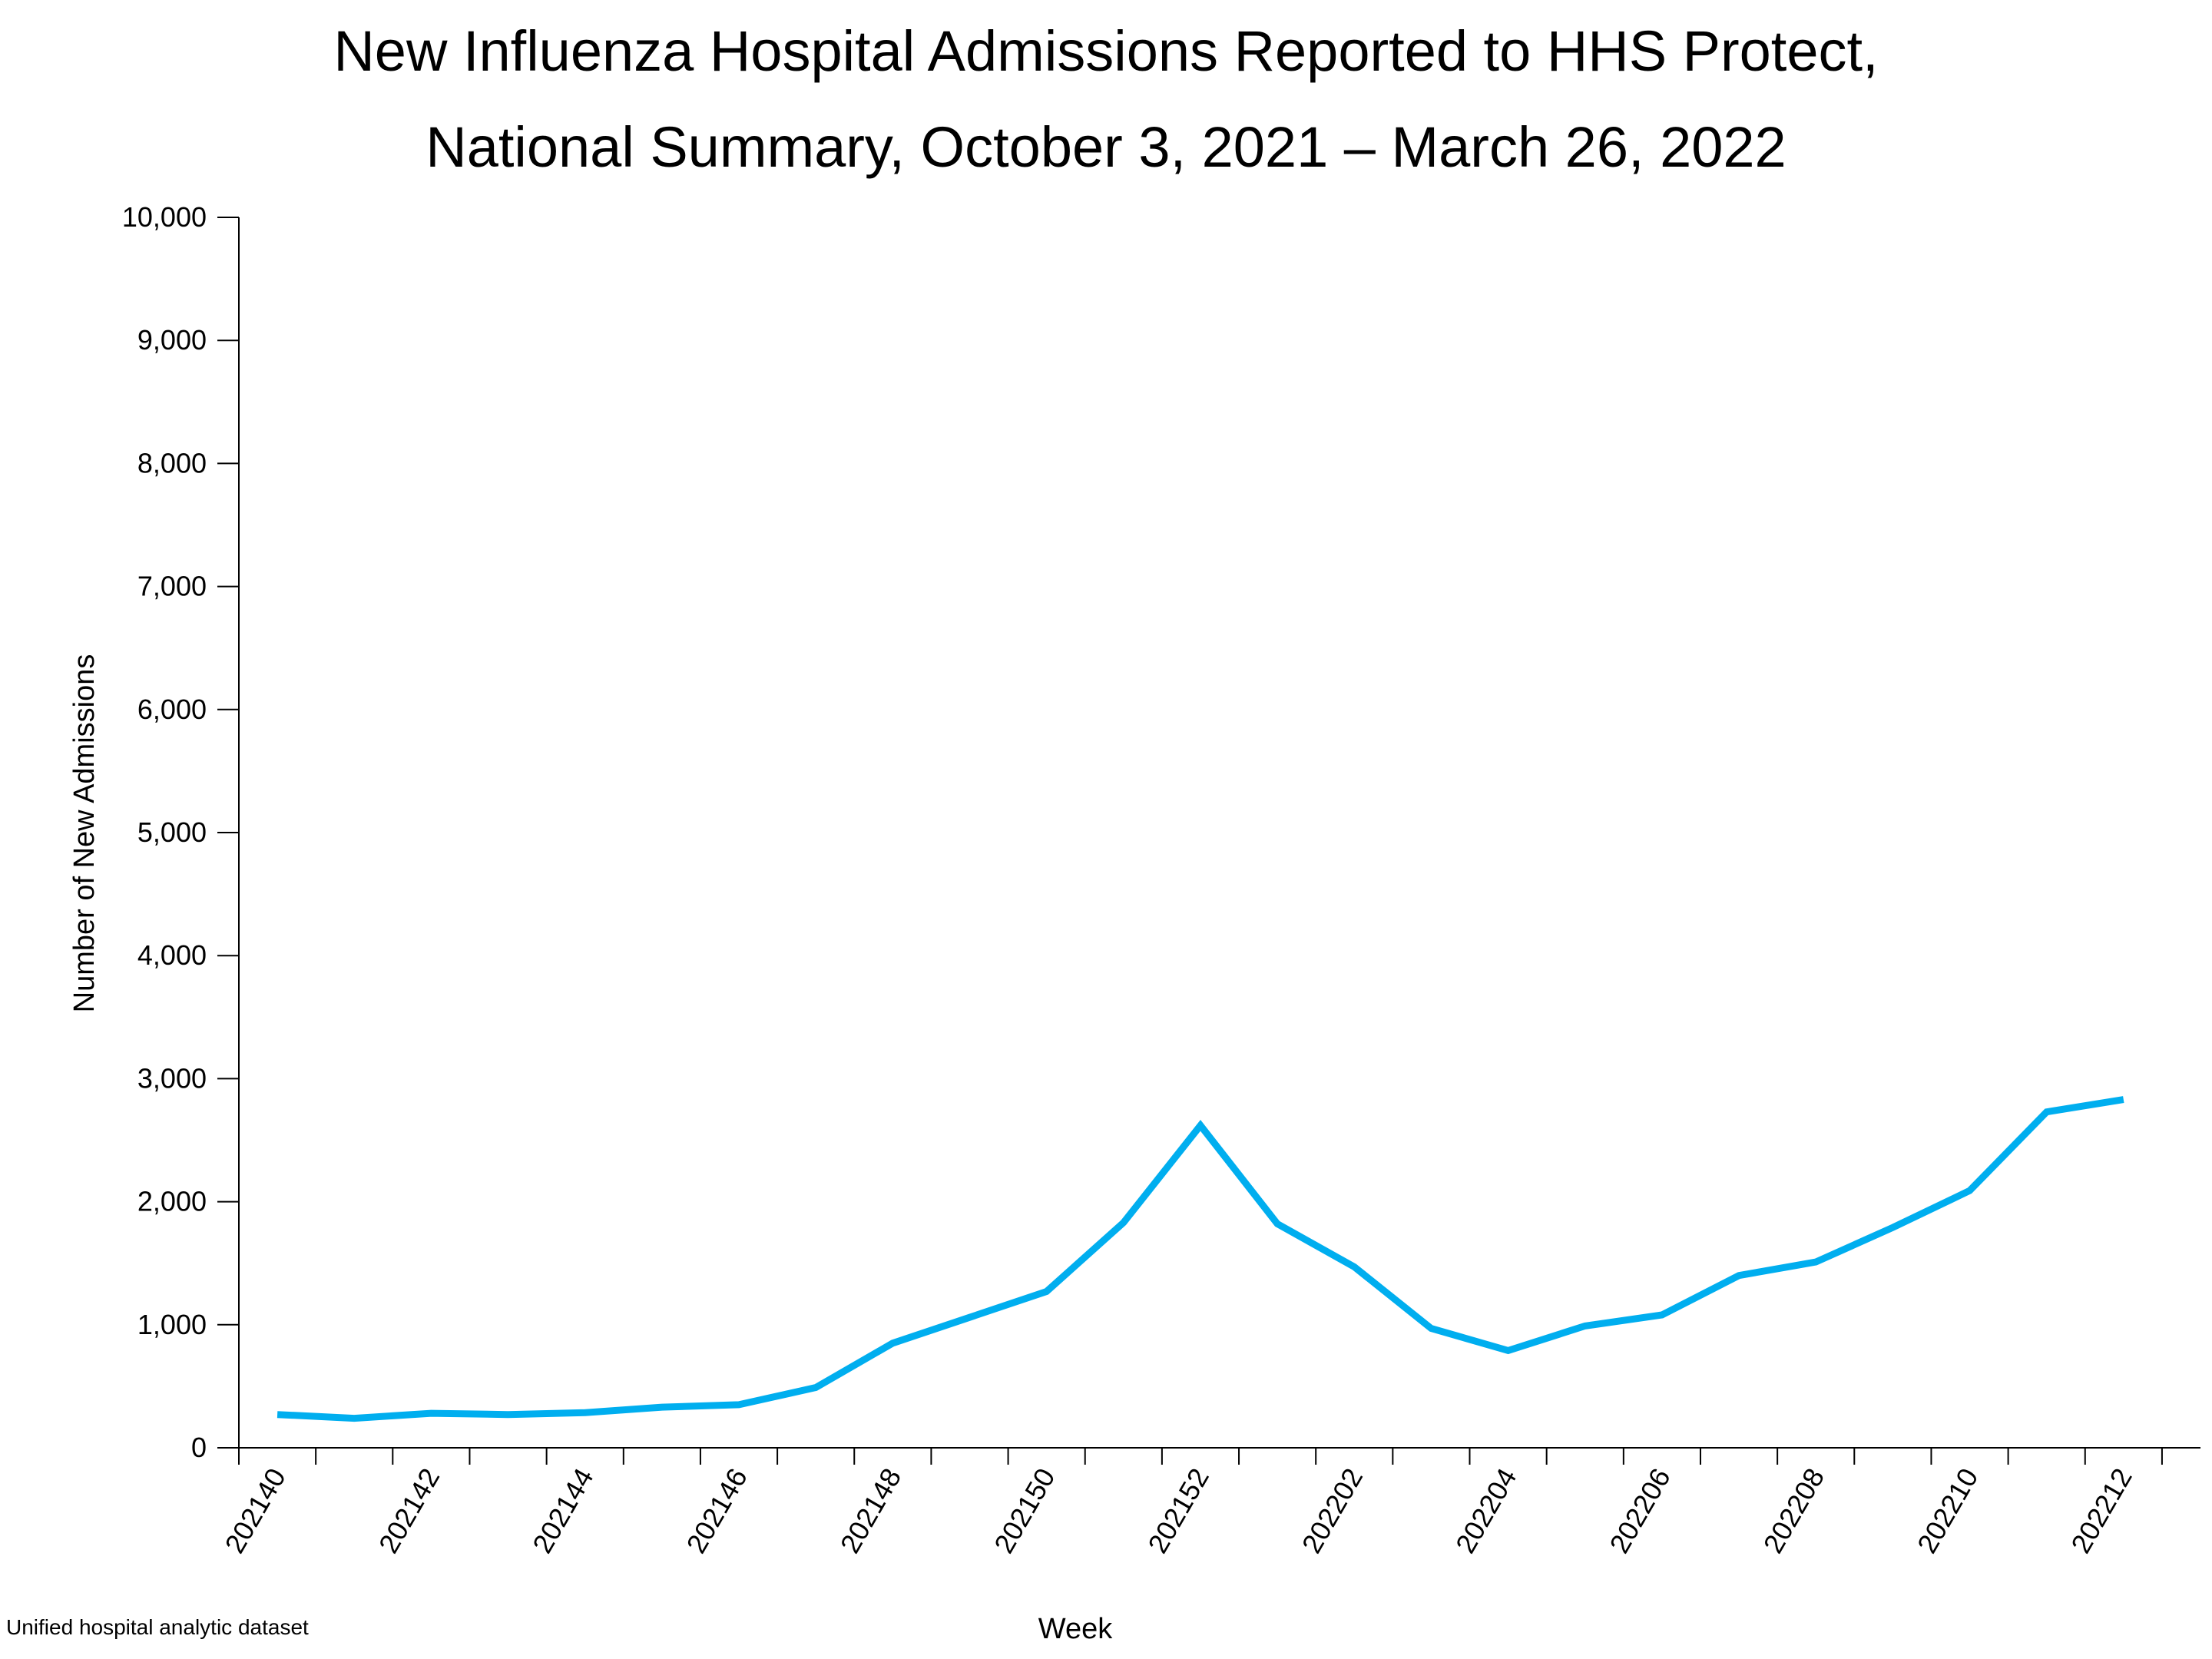 The width and height of the screenshot is (2212, 1659). What do you see at coordinates (563, 1511) in the screenshot?
I see `x-tick-label: 202144` at bounding box center [563, 1511].